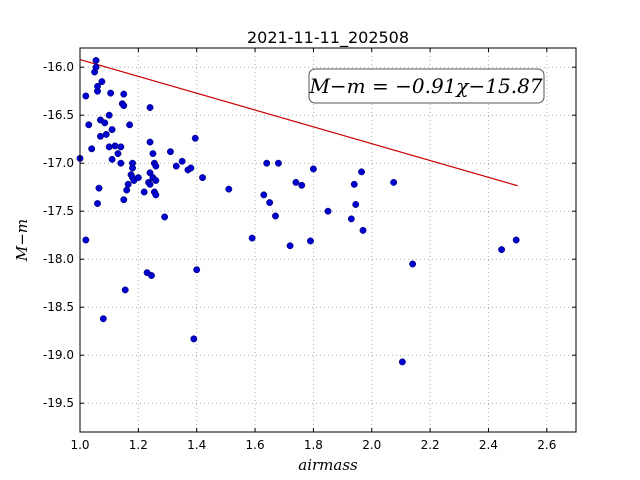 This screenshot has height=480, width=640. What do you see at coordinates (58, 67) in the screenshot?
I see `y-tick-label: -16.0` at bounding box center [58, 67].